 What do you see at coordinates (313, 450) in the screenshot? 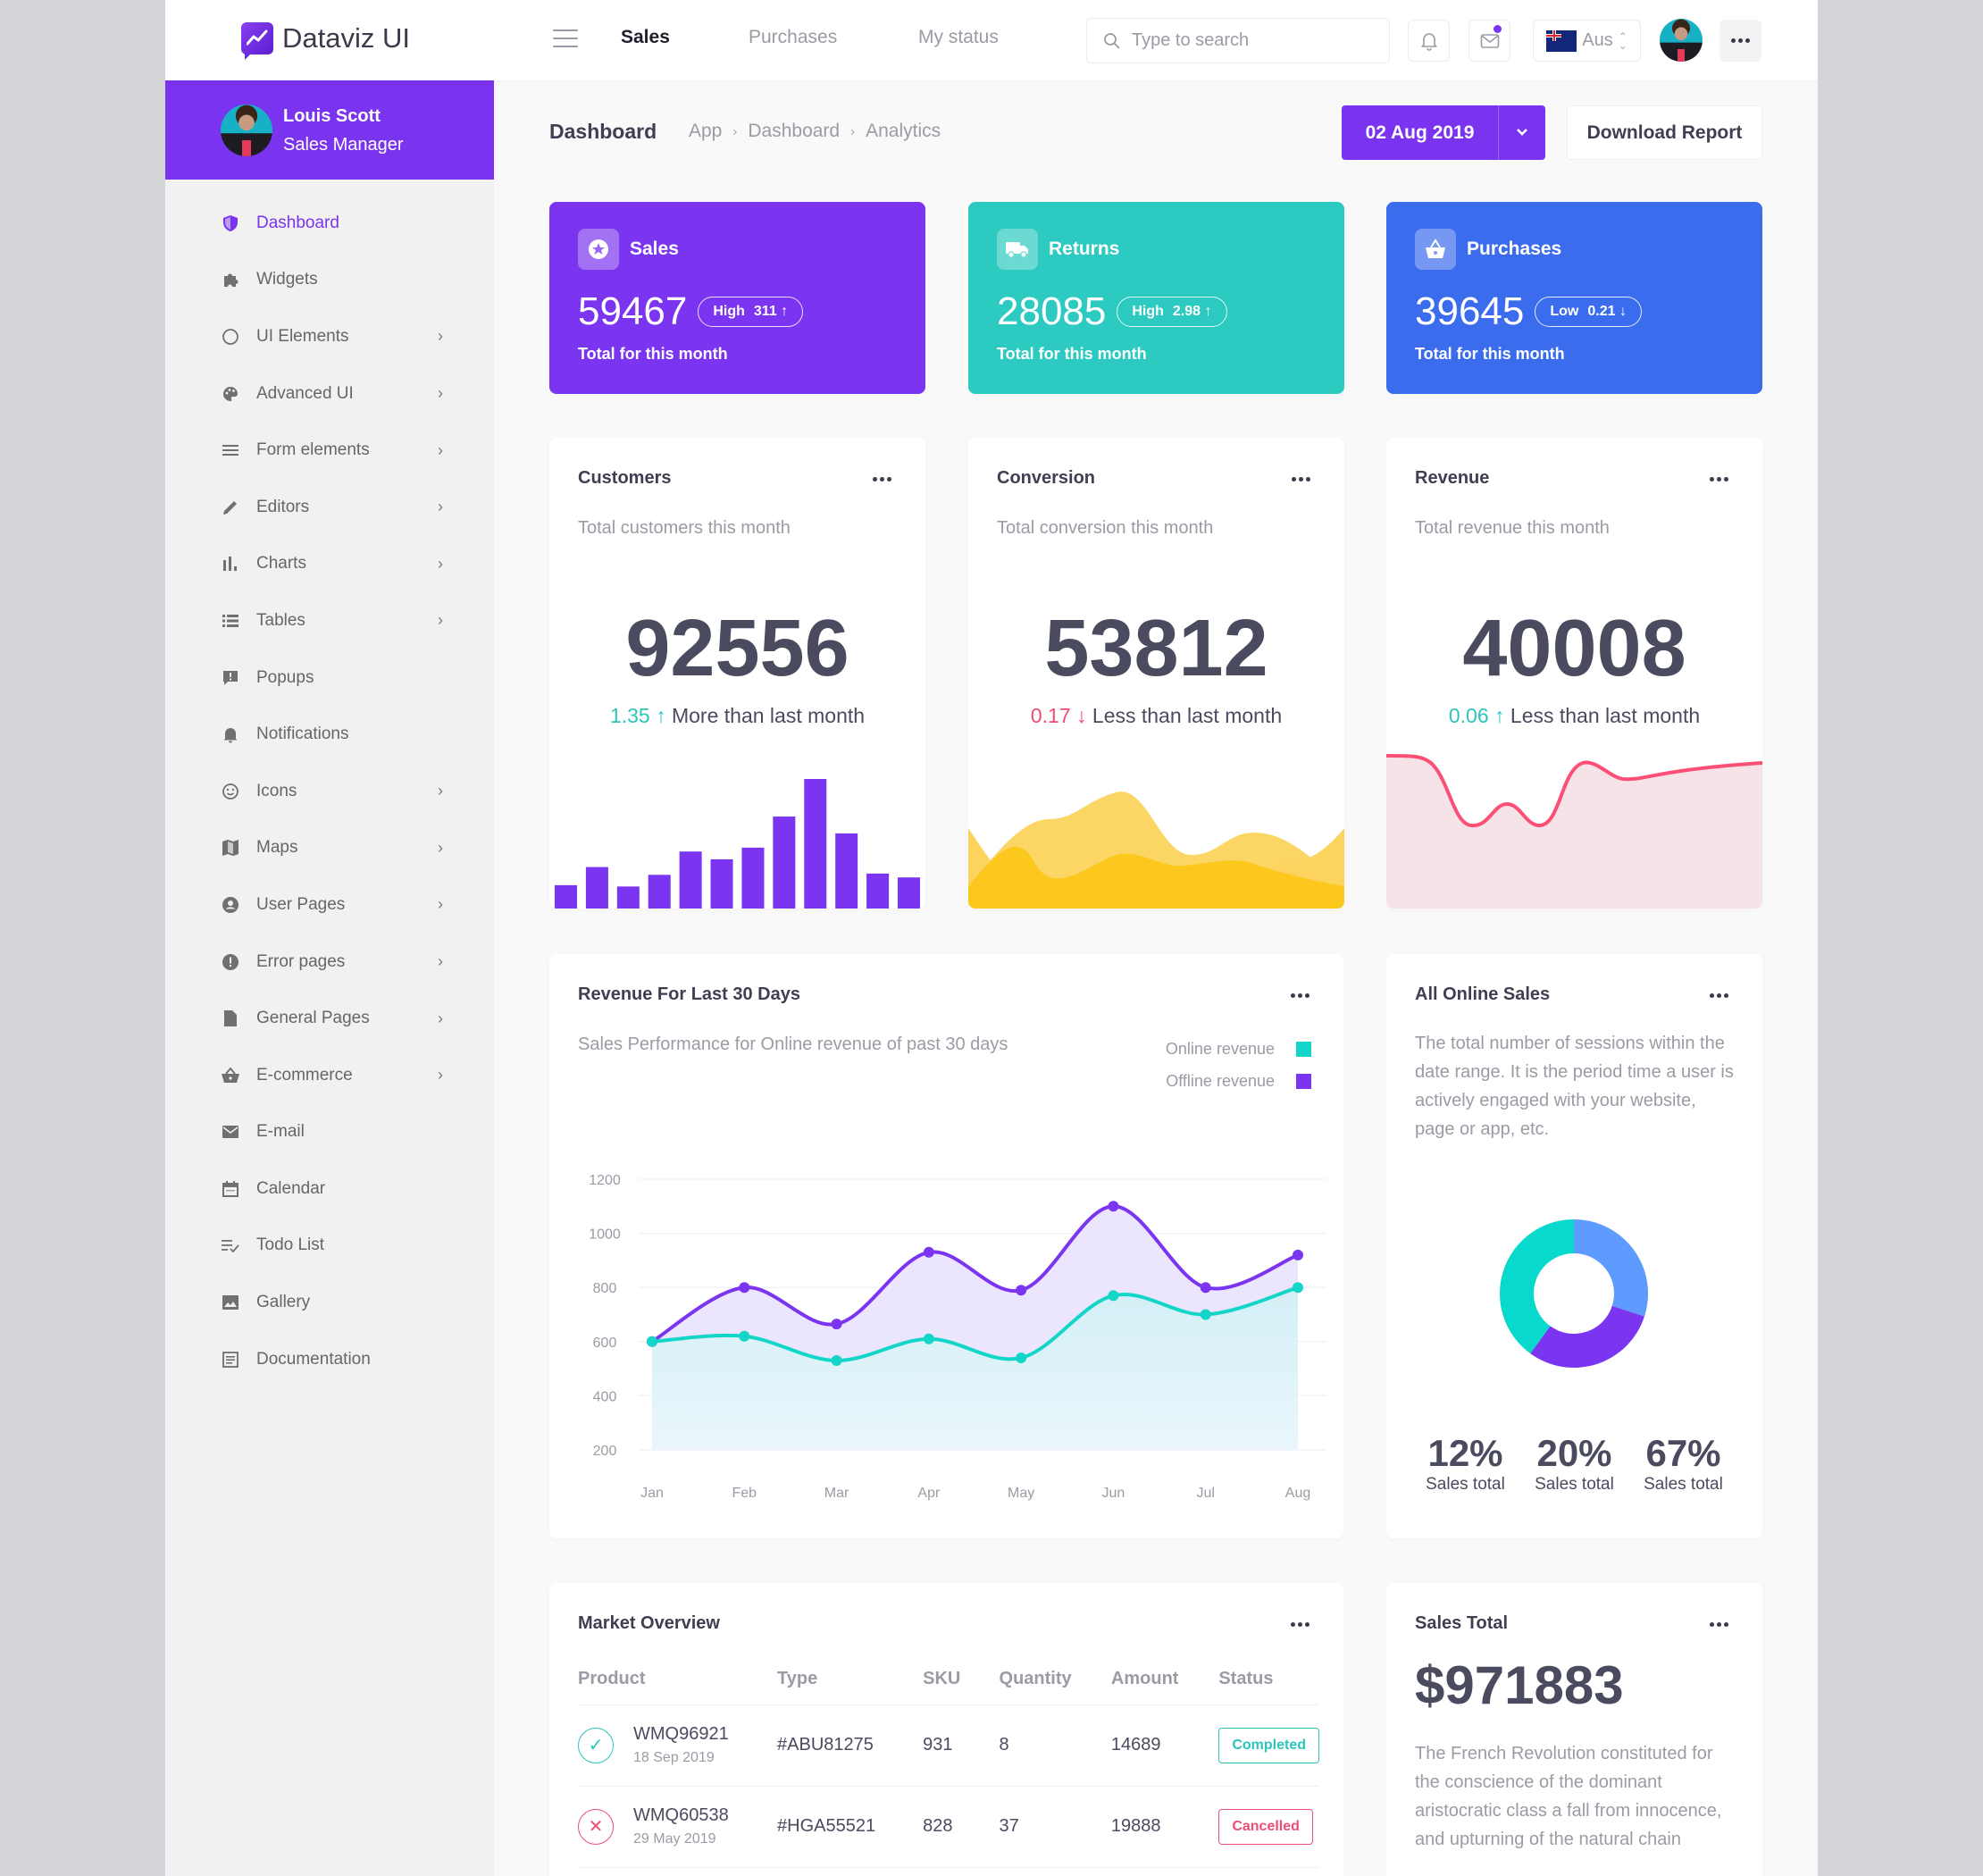
I see `sidebar-item-label: Form elements` at bounding box center [313, 450].